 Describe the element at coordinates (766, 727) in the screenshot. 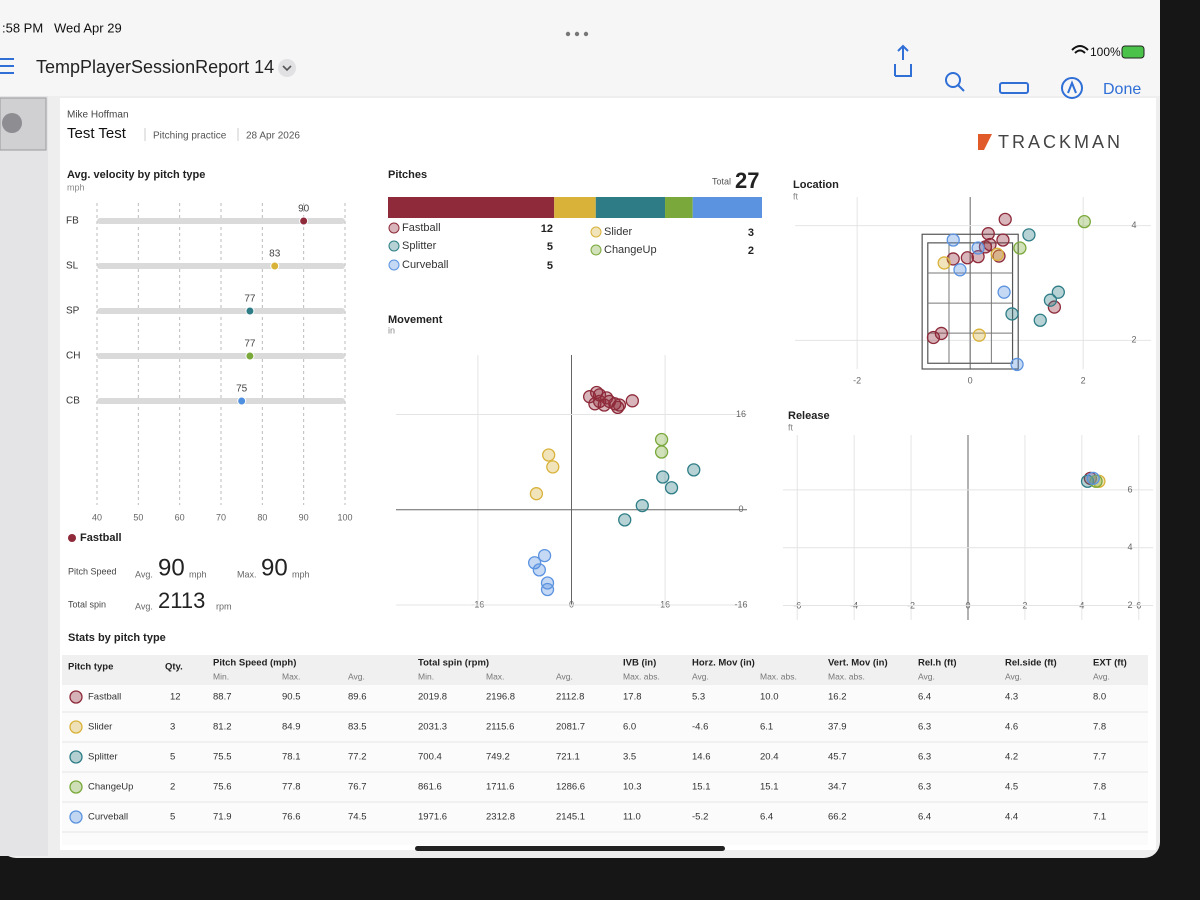

I see `table-cell: 6.1` at that location.